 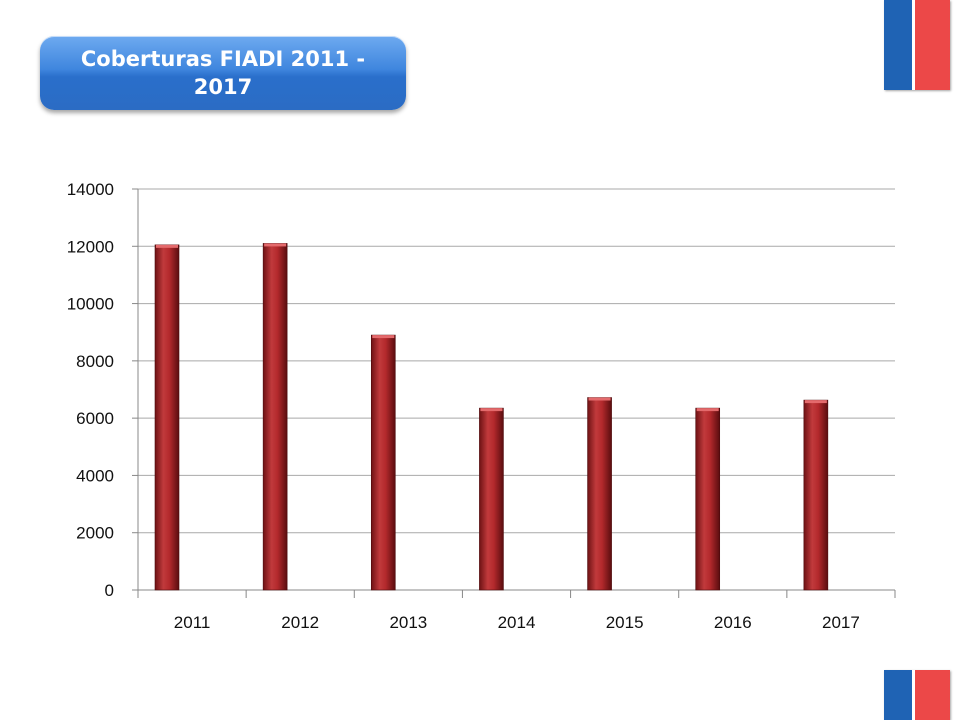 What do you see at coordinates (599, 399) in the screenshot?
I see `bar-cap-2015` at bounding box center [599, 399].